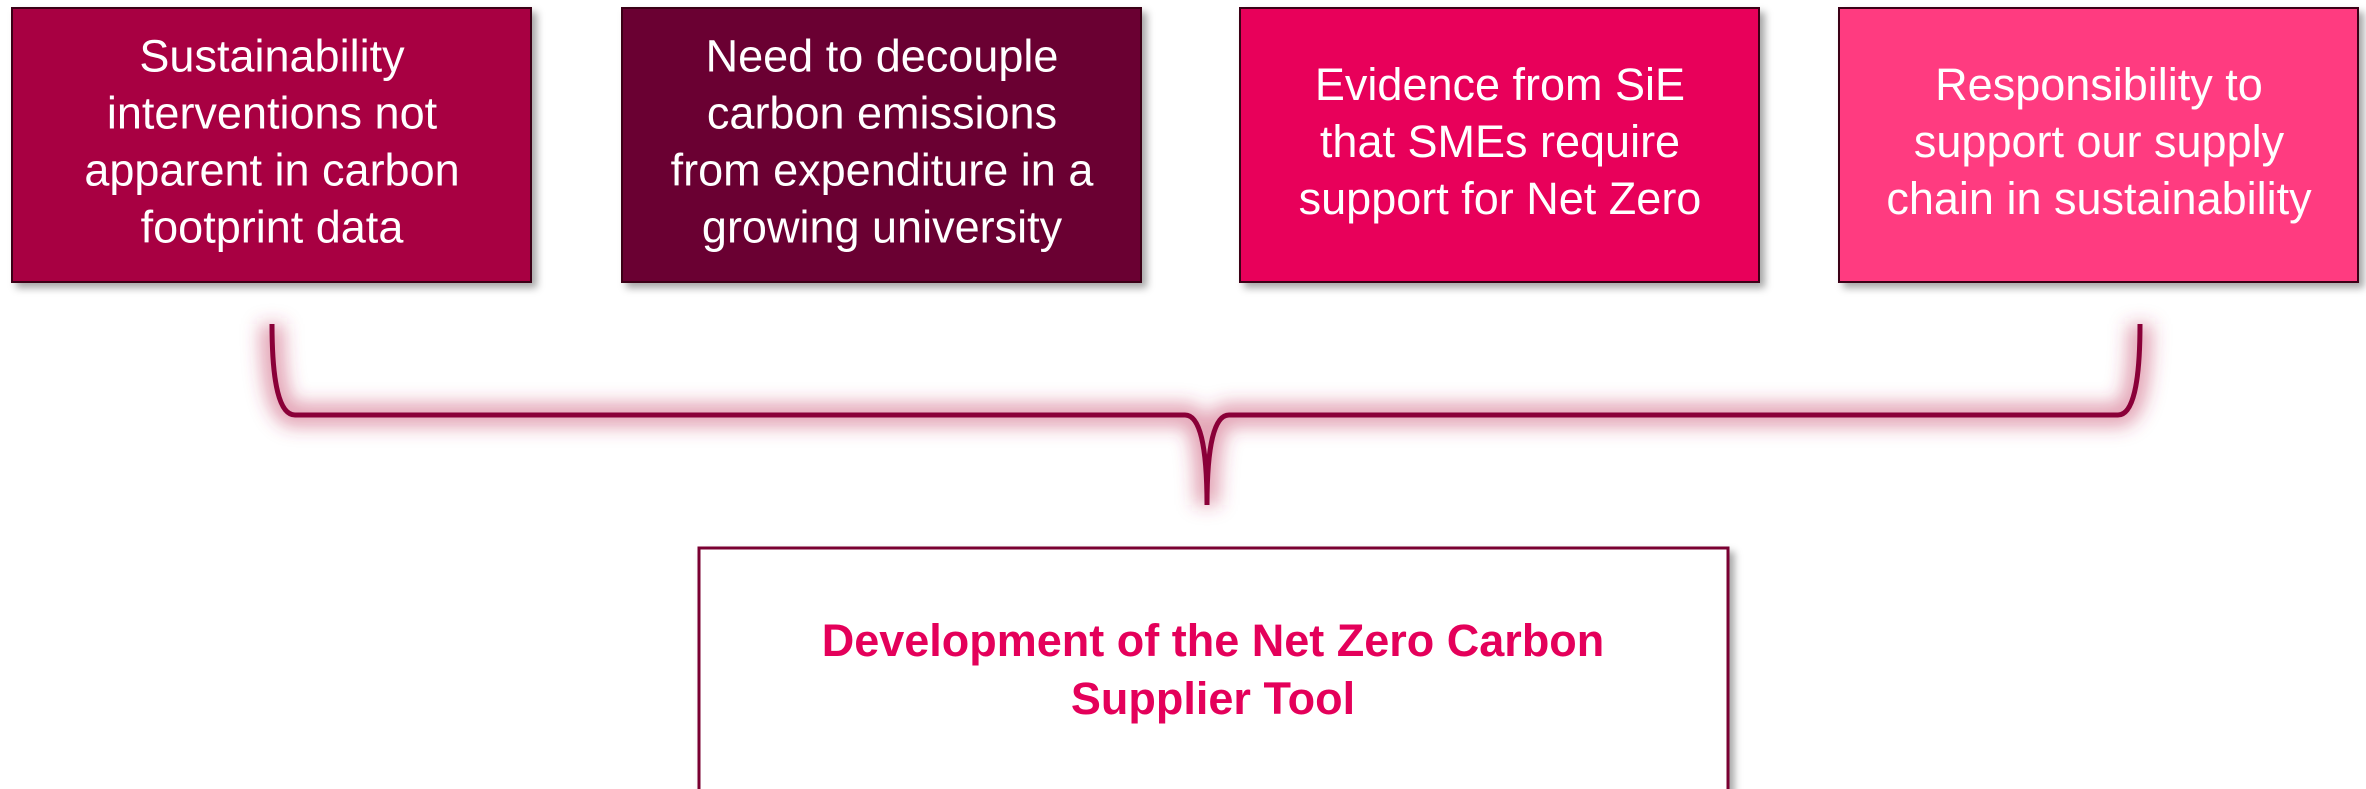 This screenshot has height=789, width=2366. I want to click on text-line: Evidence from SiE, so click(1500, 84).